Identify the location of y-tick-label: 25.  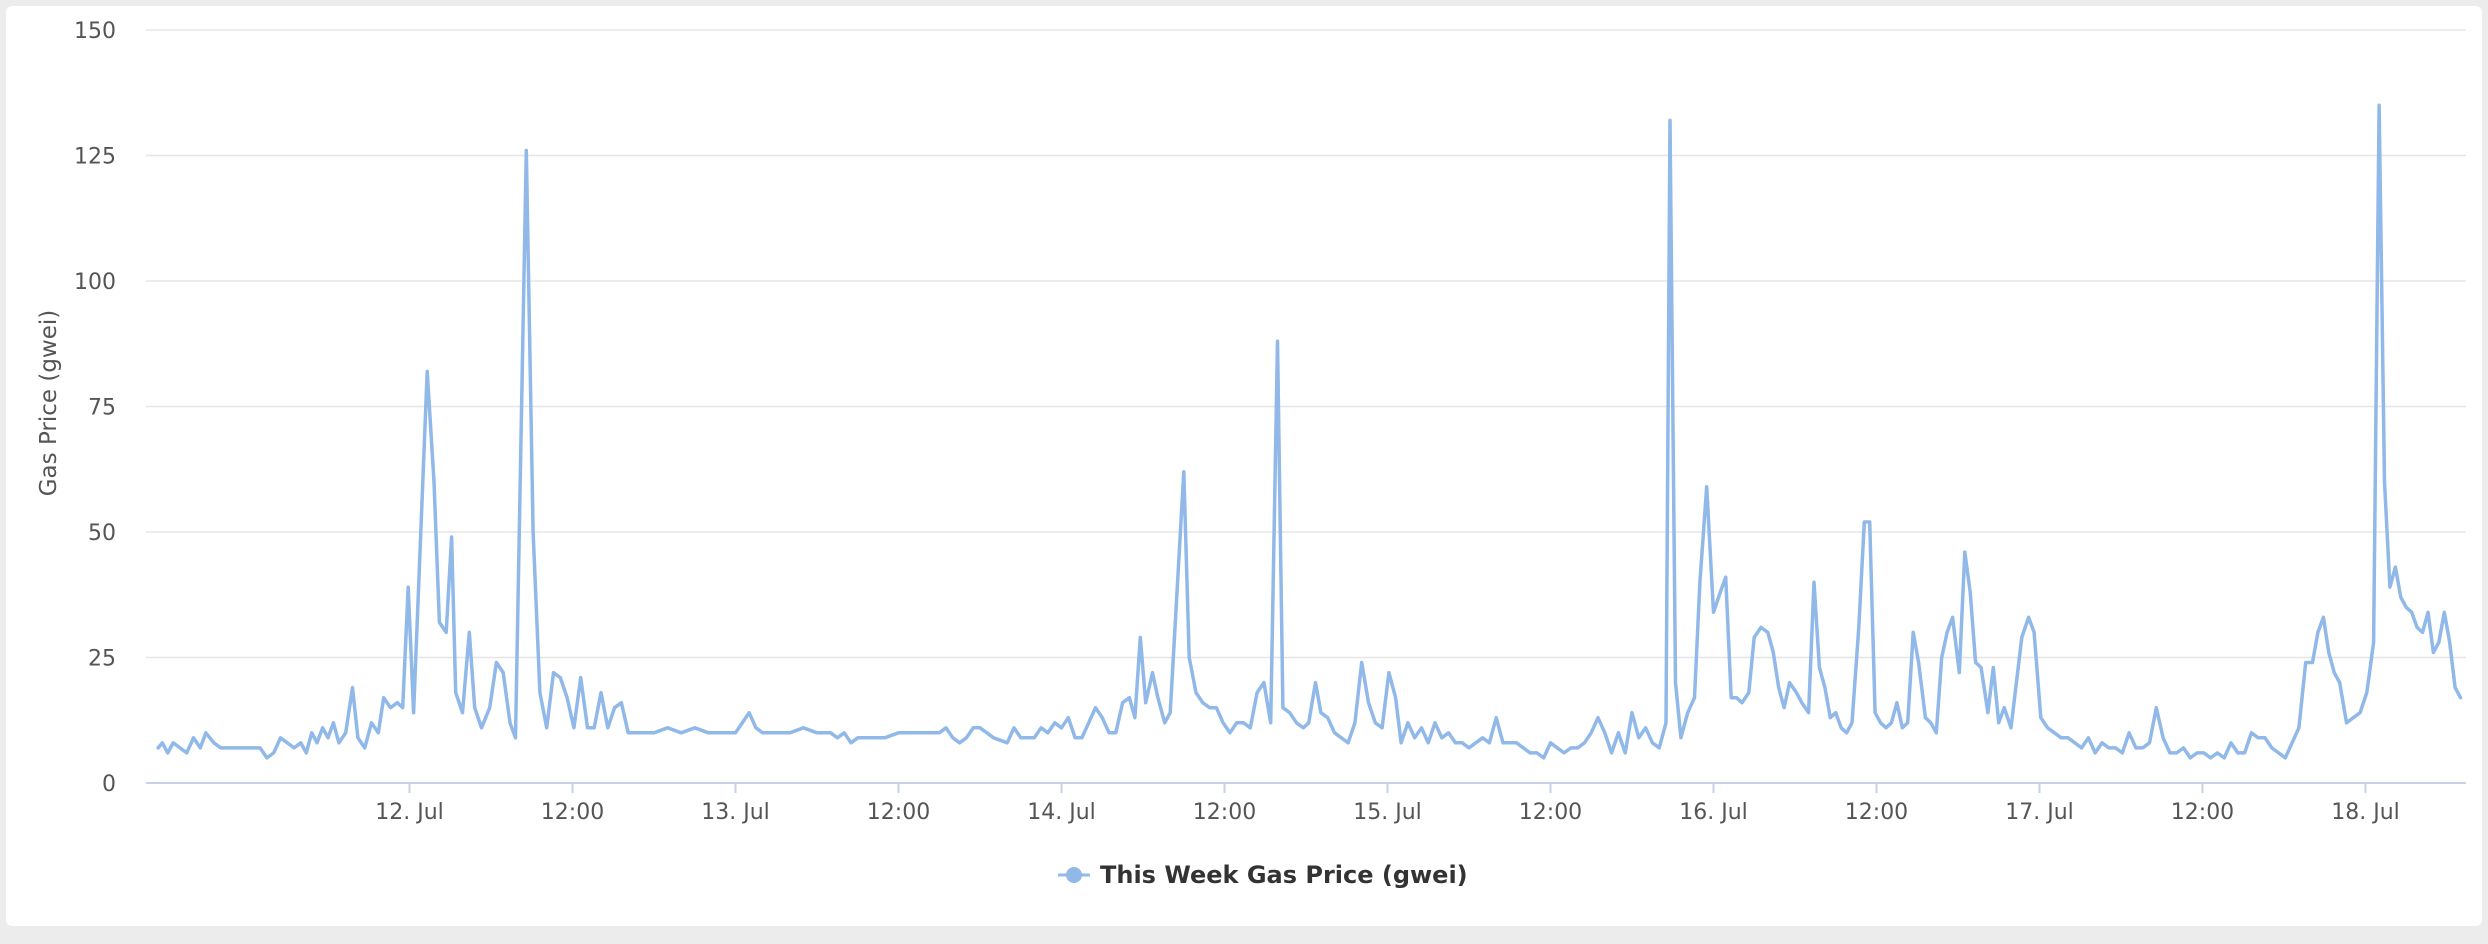
(102, 659).